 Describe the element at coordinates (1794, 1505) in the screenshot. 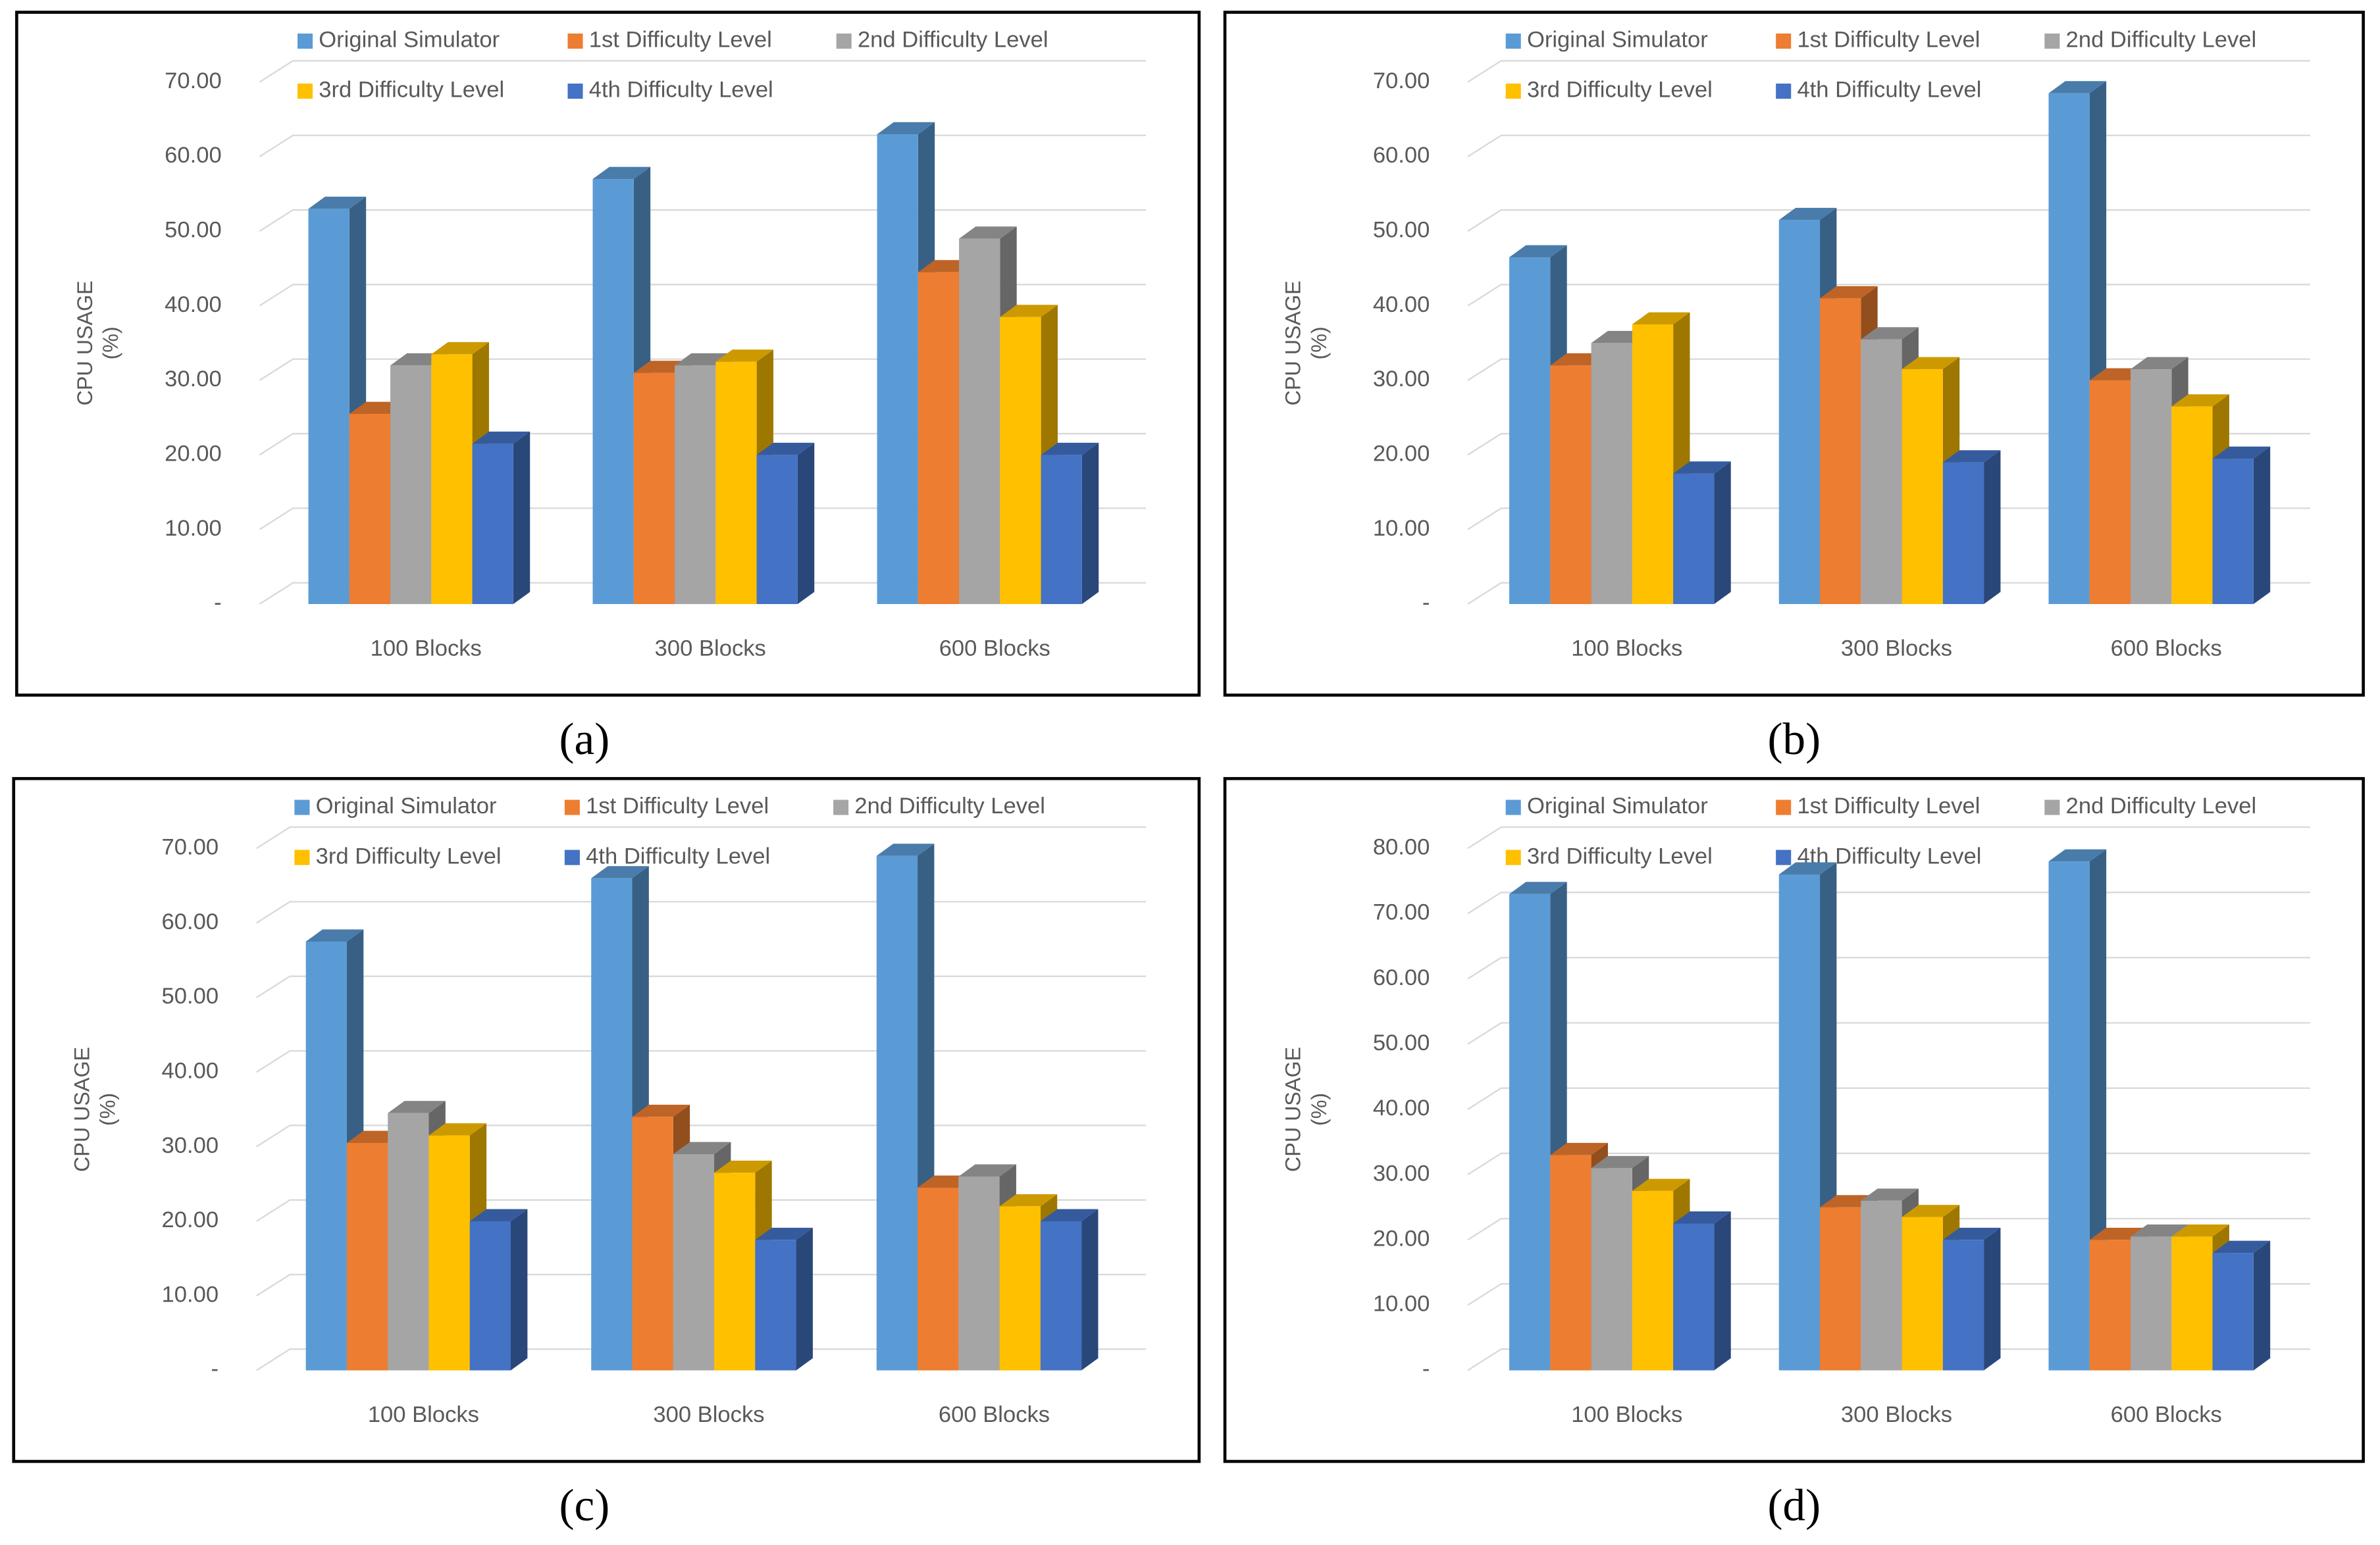

I see `caption: (d)` at that location.